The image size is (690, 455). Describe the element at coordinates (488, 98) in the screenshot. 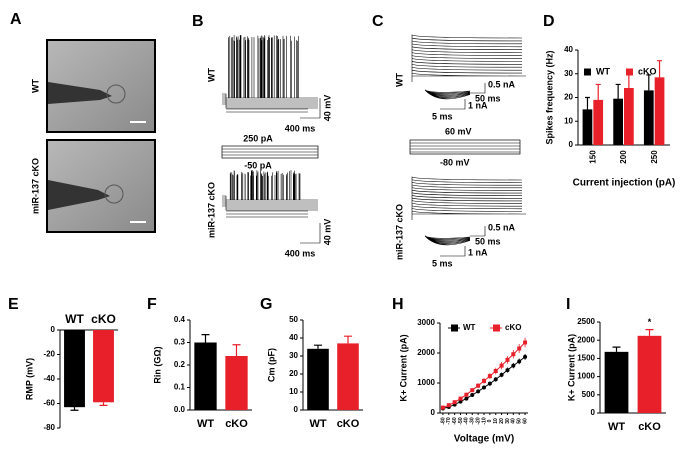

I see `scale-label: 50 ms` at that location.